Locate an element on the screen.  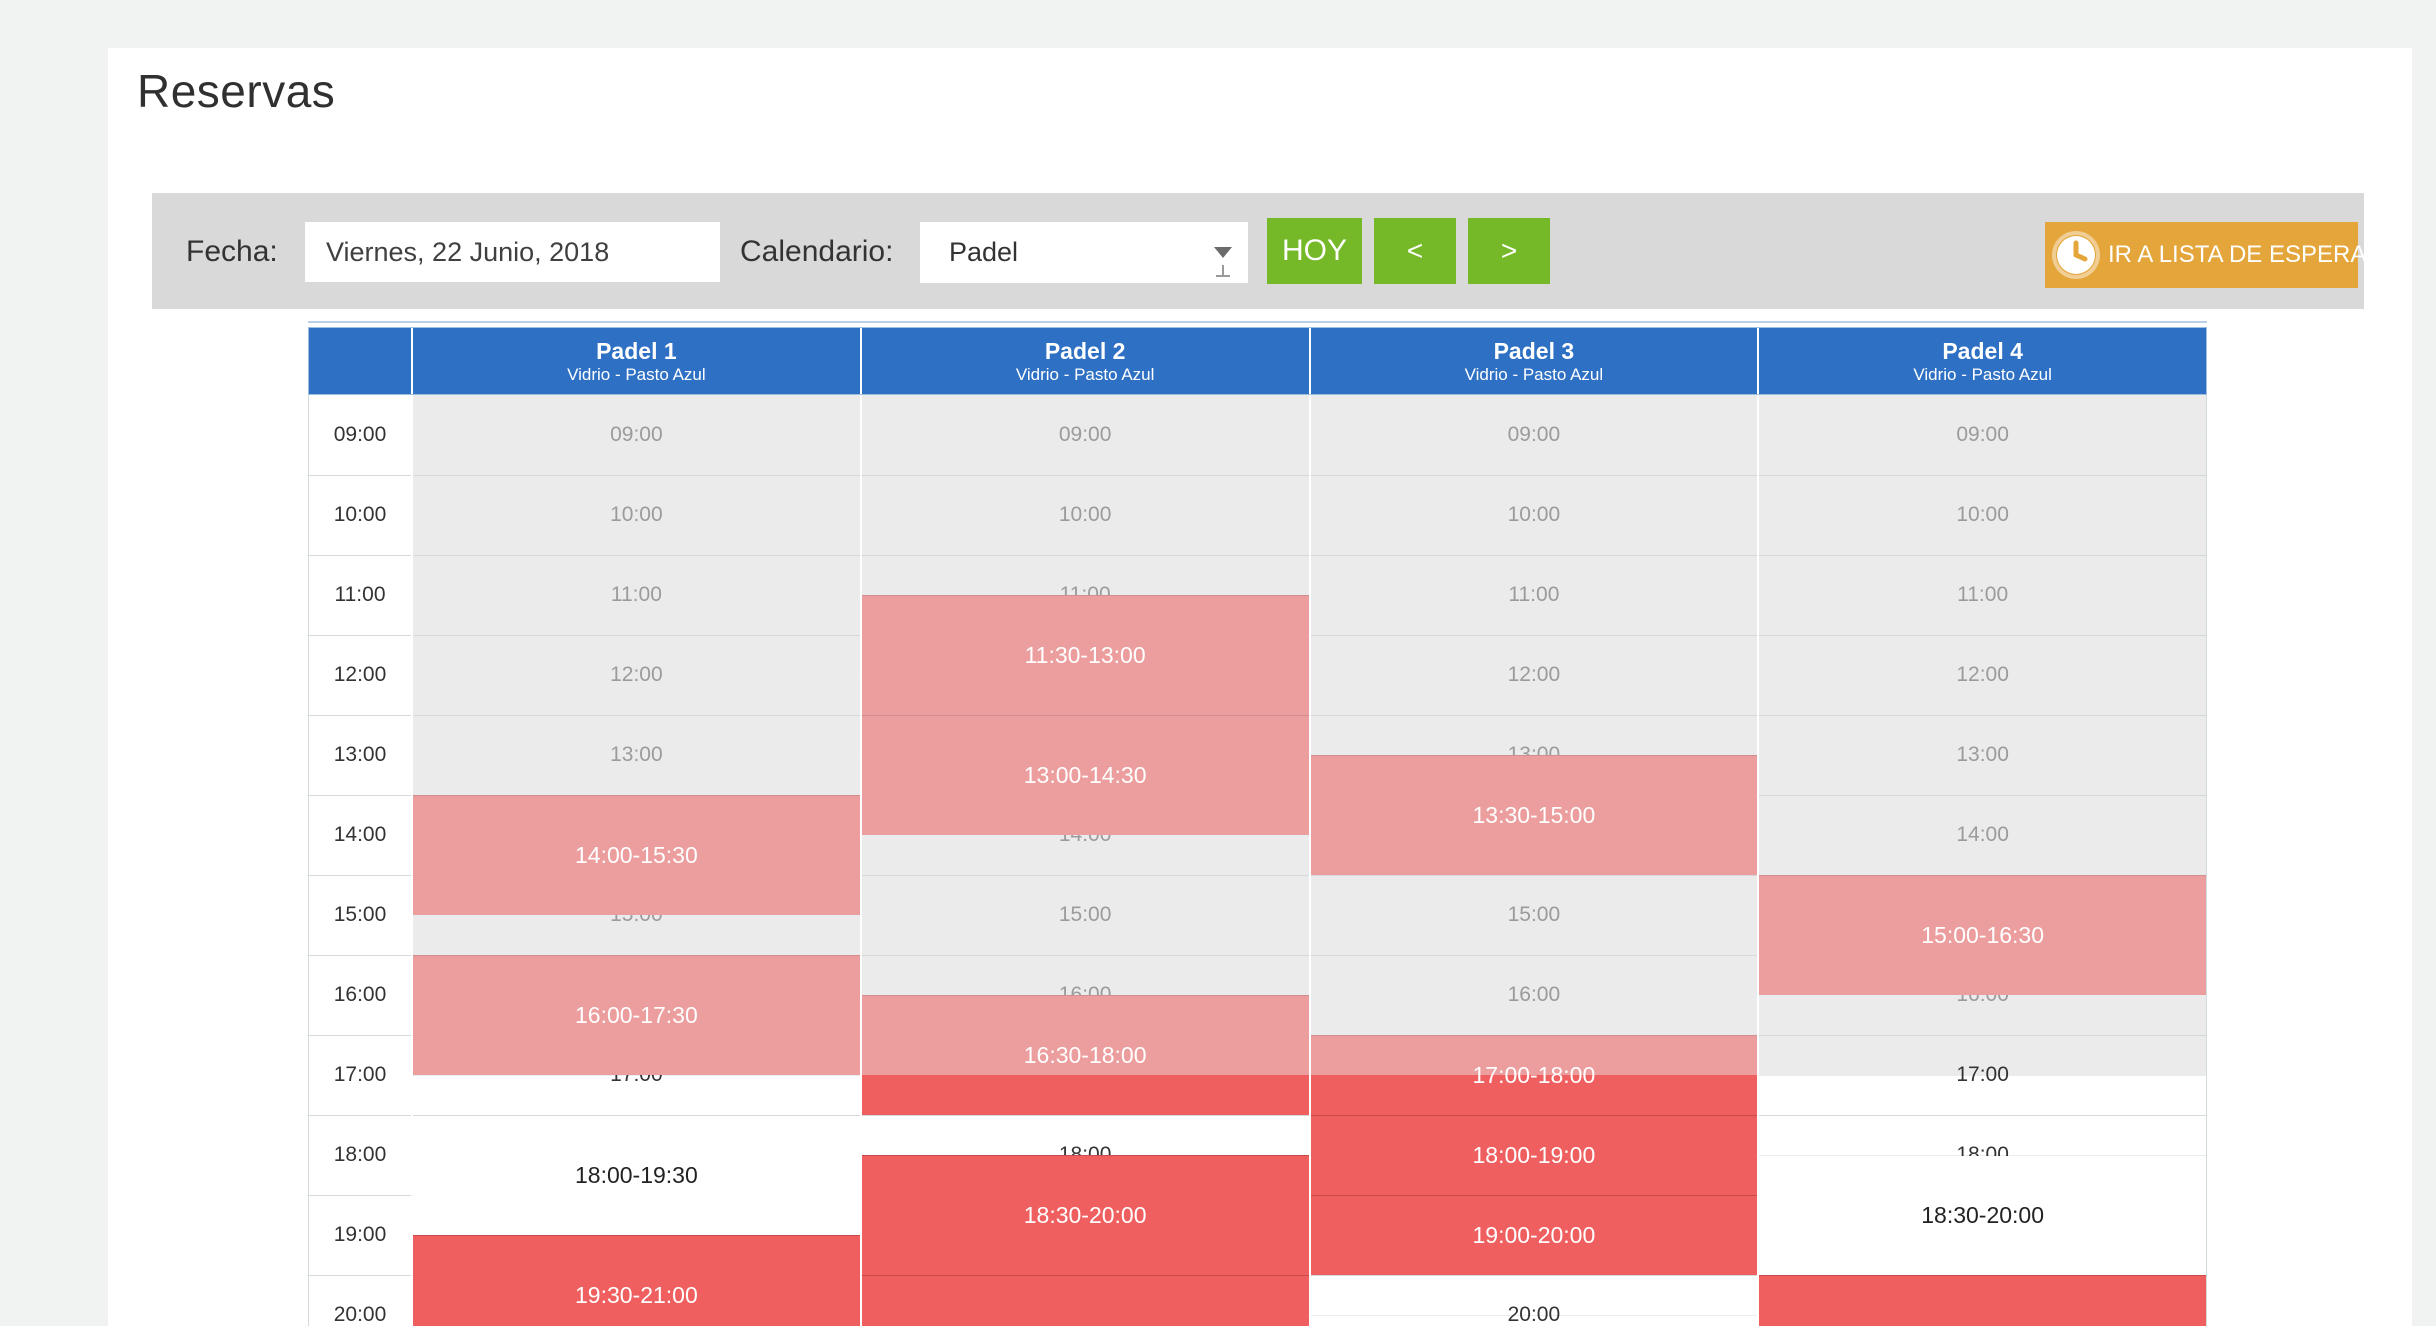
reservation-label: 15:00-16:30 is located at coordinates (1983, 935).